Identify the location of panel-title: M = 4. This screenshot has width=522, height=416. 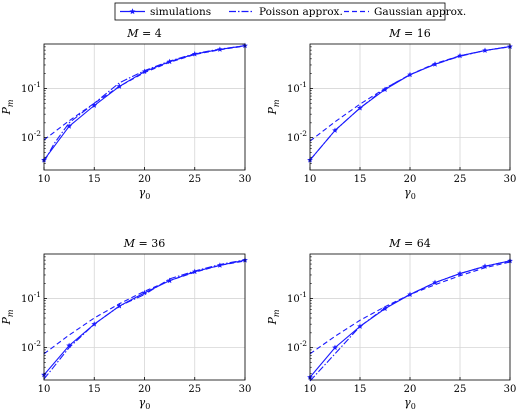
(143, 33).